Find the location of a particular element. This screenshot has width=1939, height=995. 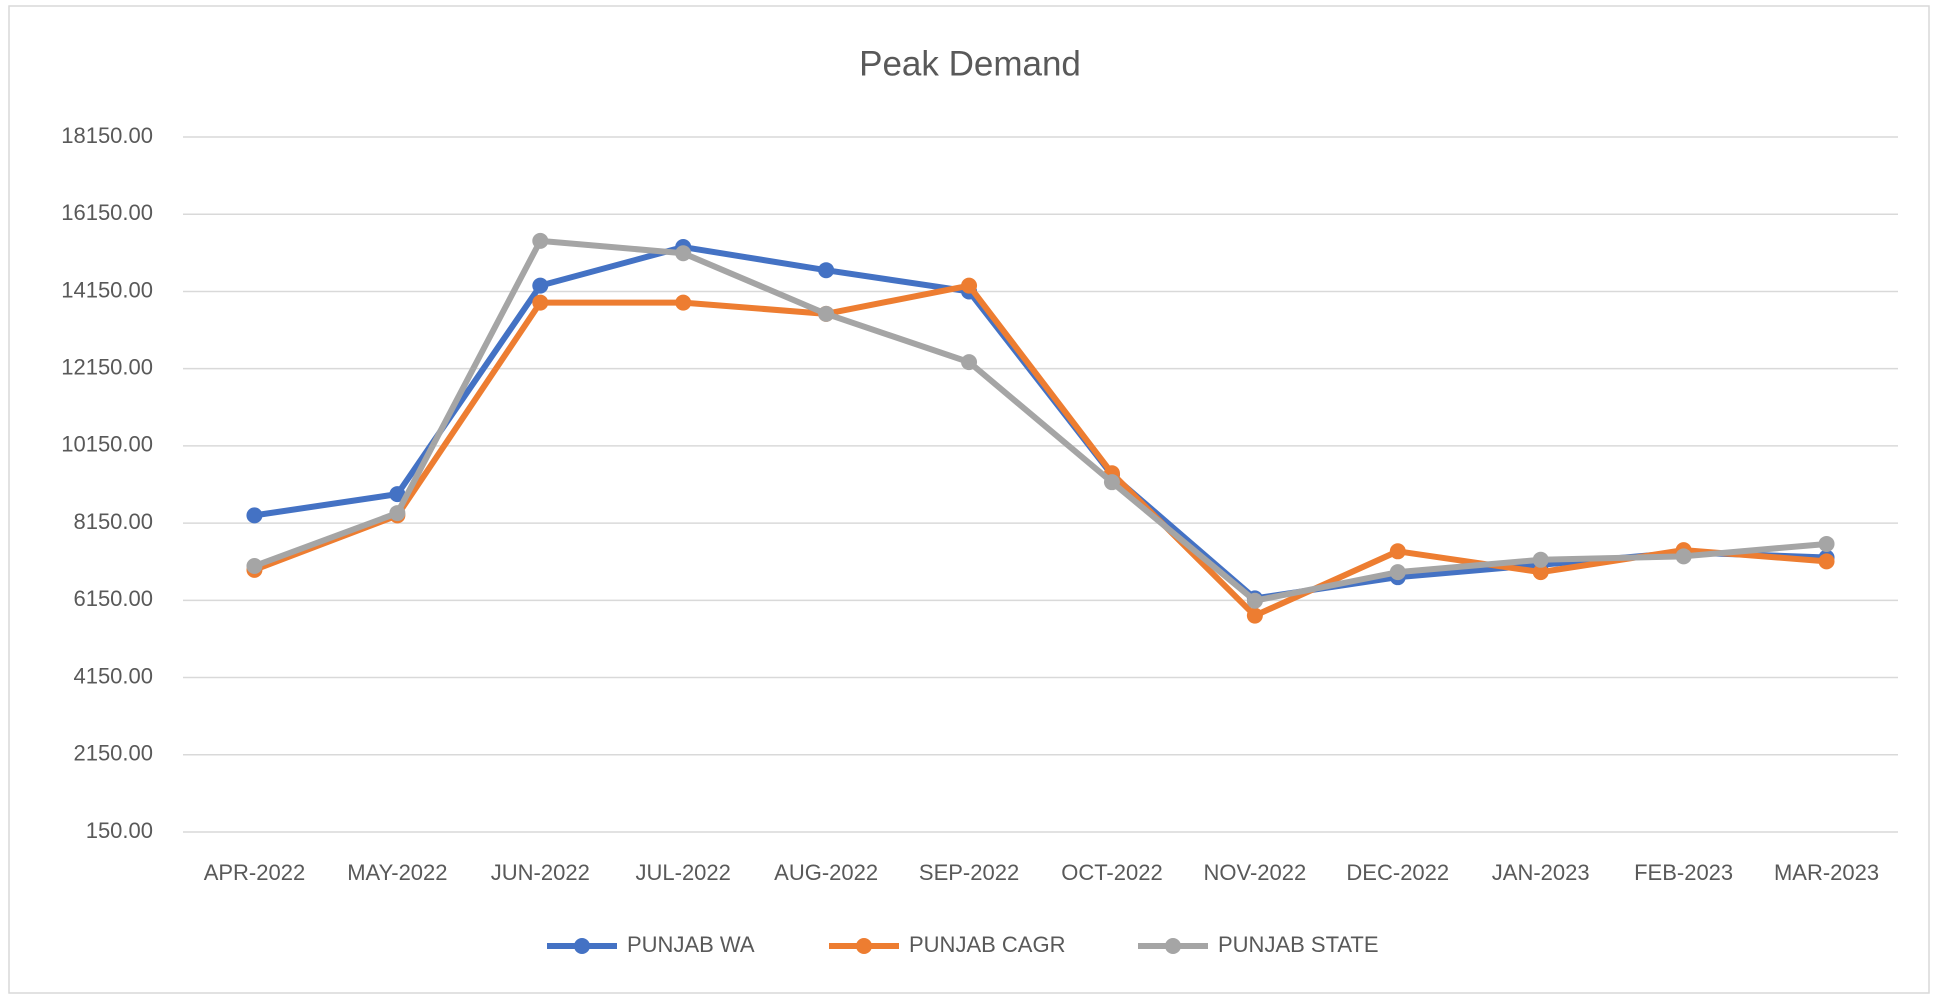

y-tick-label: 14150.00 is located at coordinates (107, 289).